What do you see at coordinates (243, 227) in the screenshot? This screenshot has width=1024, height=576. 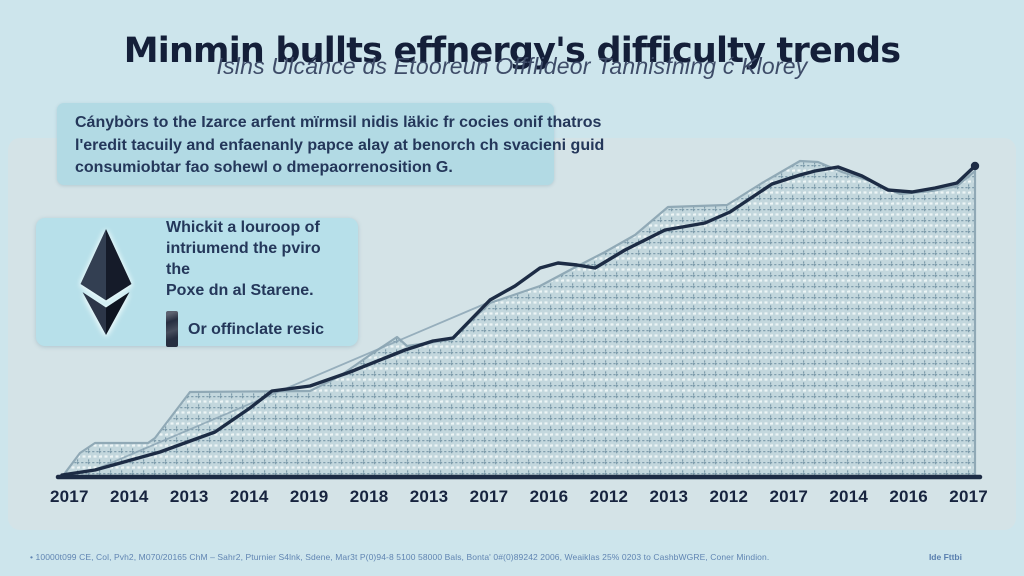 I see `ethereum-card-line-1: Whickit a louroop of` at bounding box center [243, 227].